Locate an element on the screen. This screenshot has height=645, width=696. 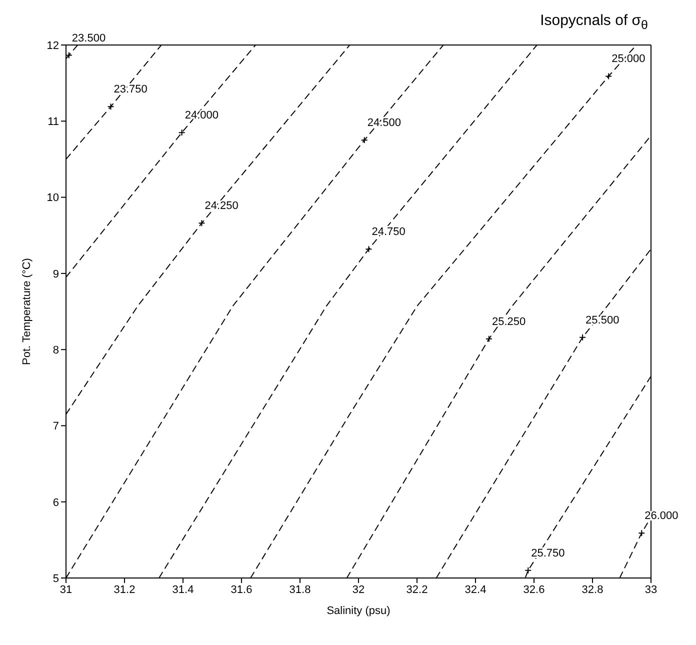
y-axis-title: Pot. Temperature (°C) is located at coordinates (26, 311).